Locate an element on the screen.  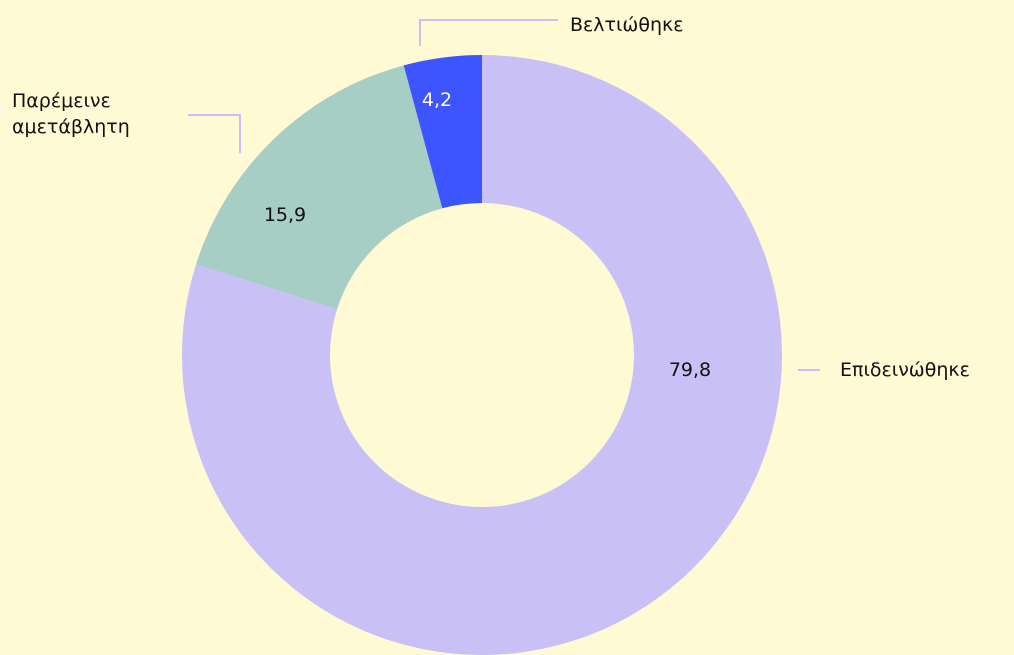
value-label: 4,2 is located at coordinates (437, 100).